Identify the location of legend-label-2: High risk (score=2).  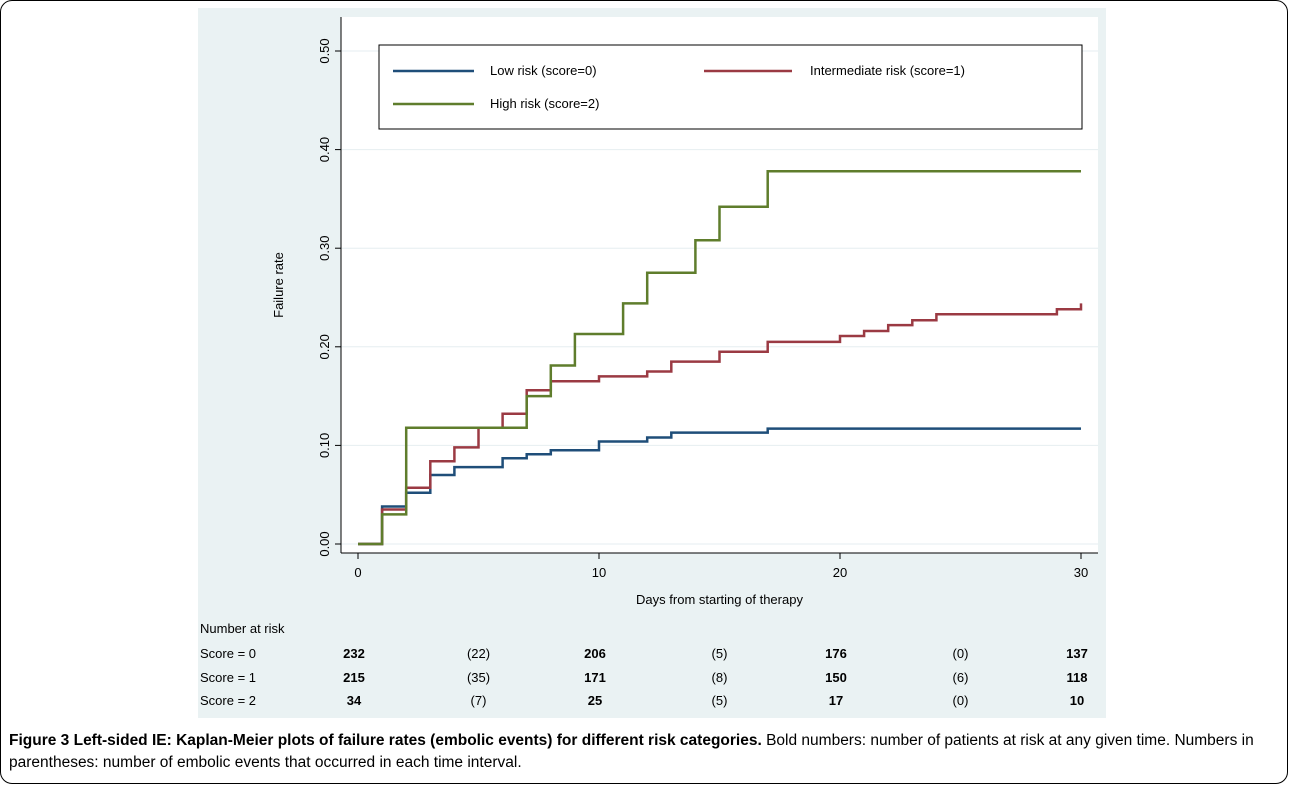
(544, 103).